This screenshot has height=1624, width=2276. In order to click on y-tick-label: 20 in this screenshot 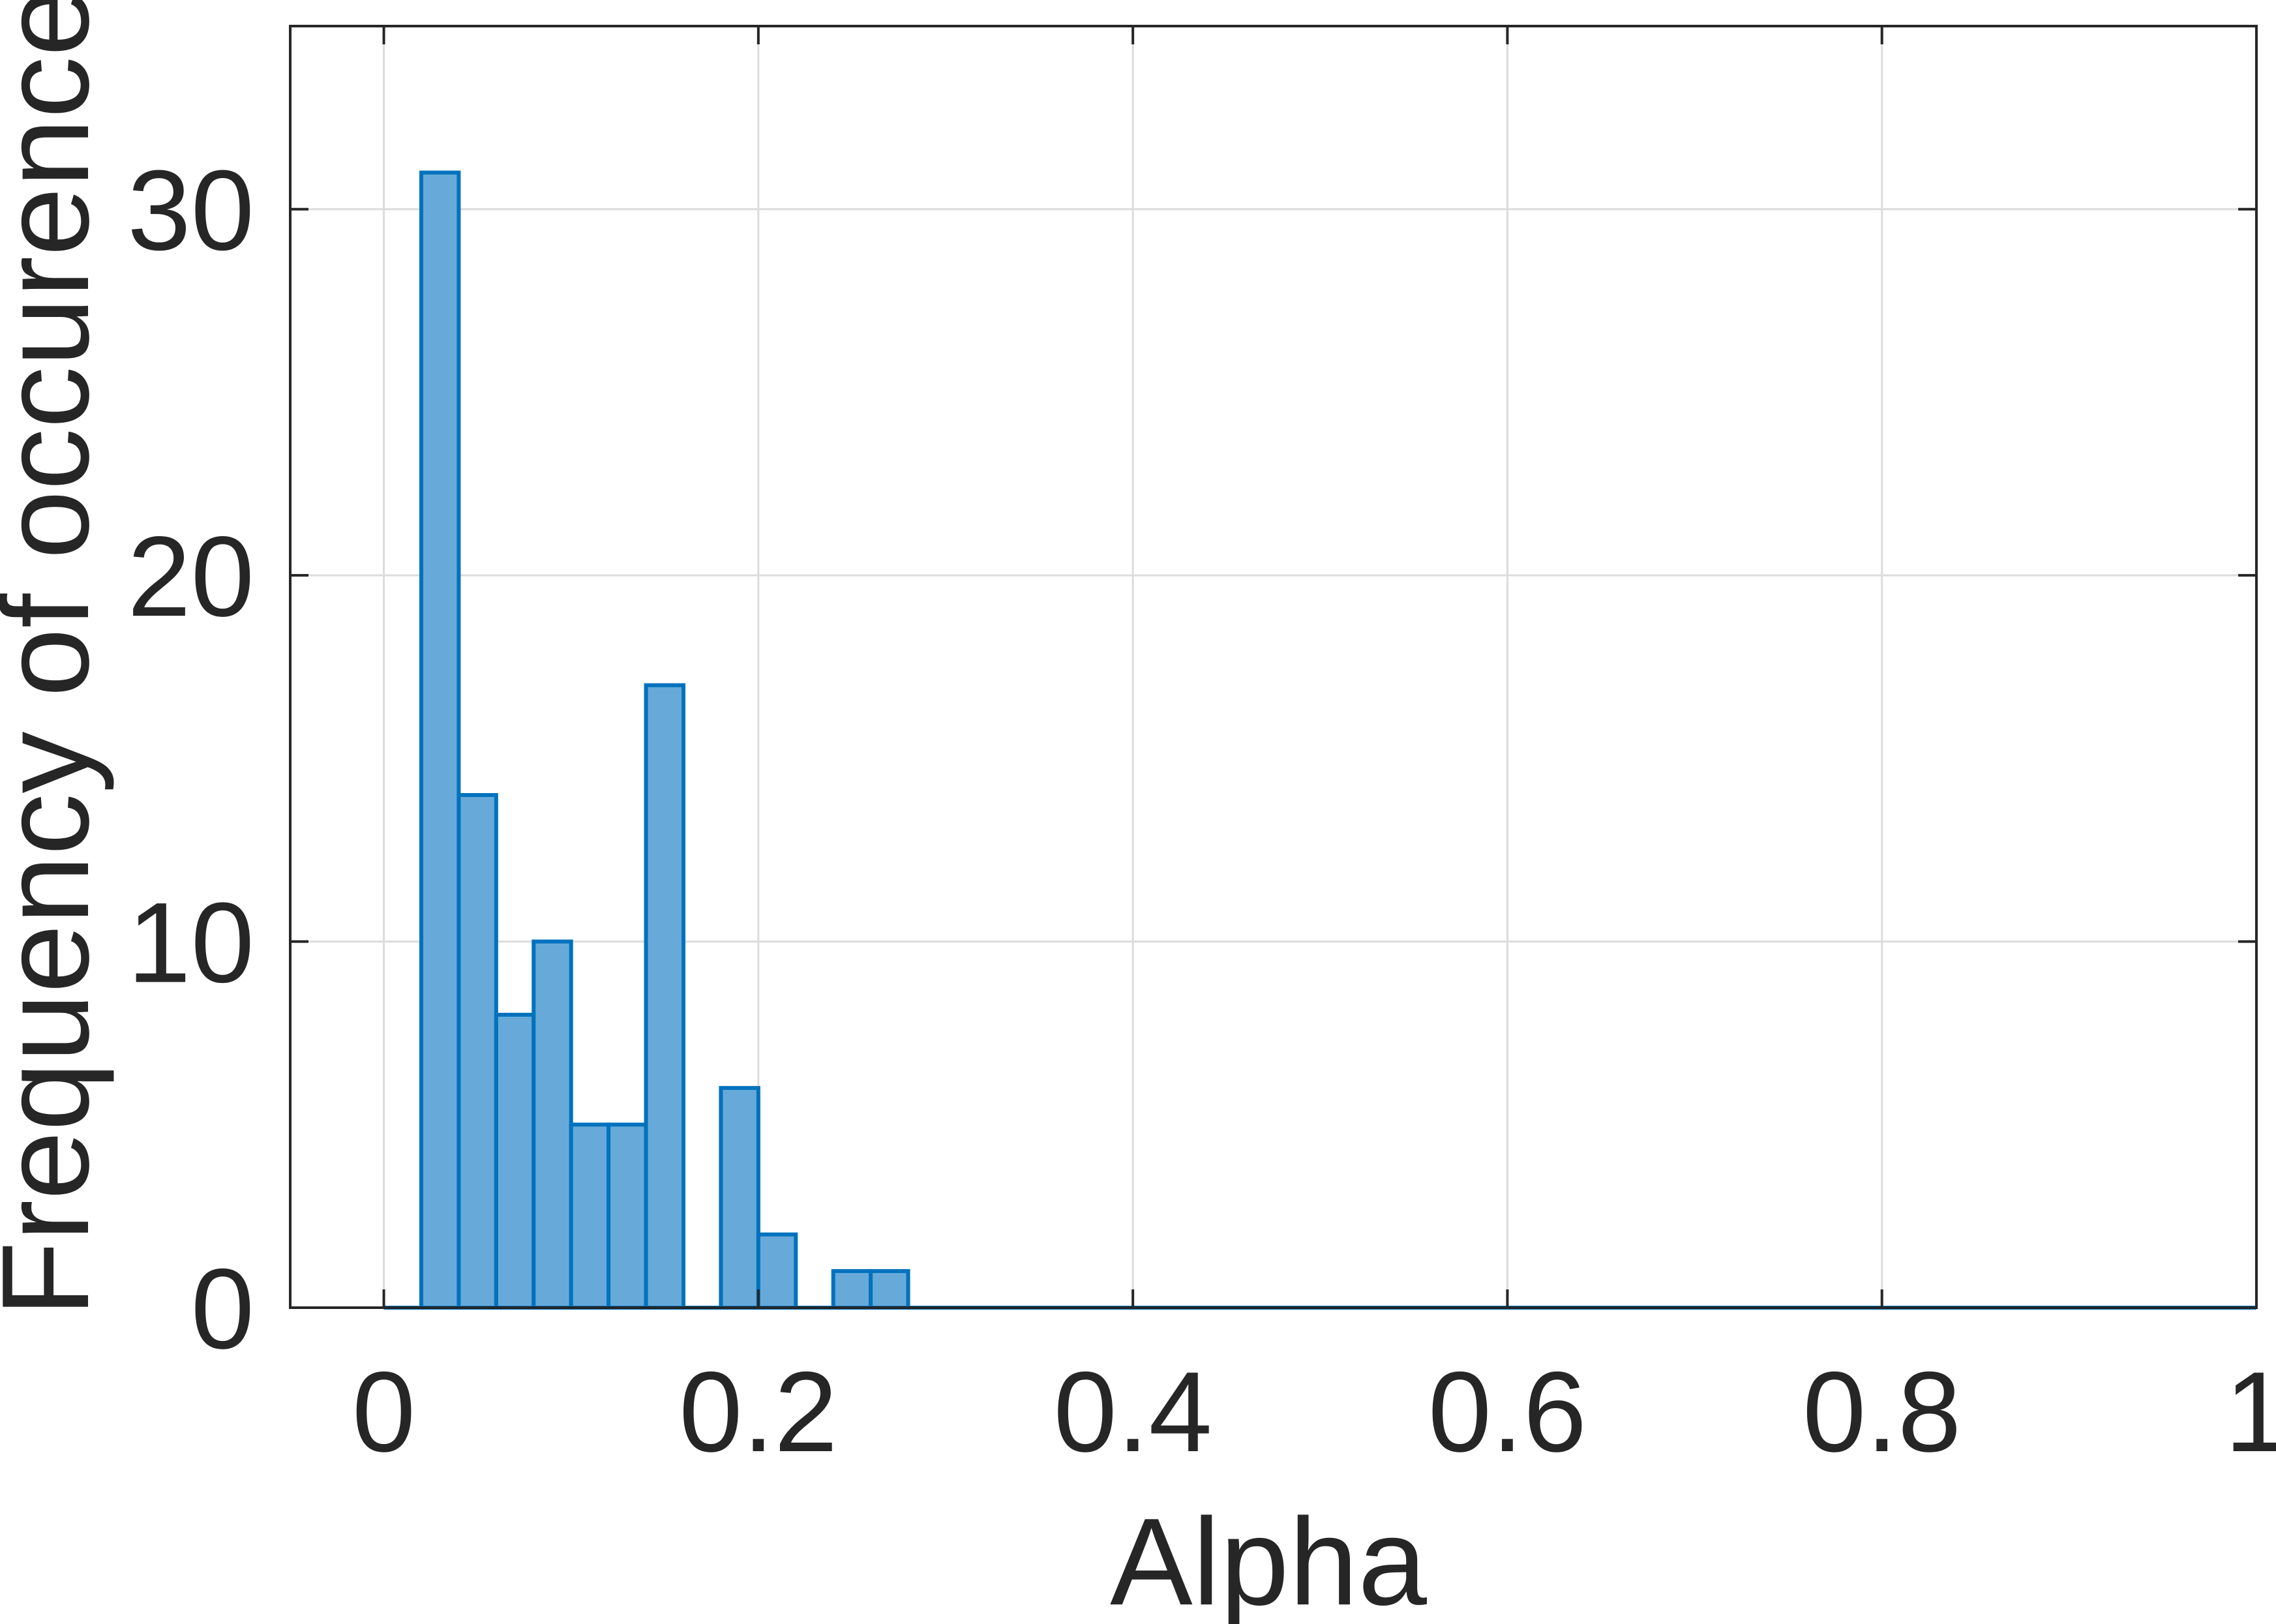, I will do `click(191, 576)`.